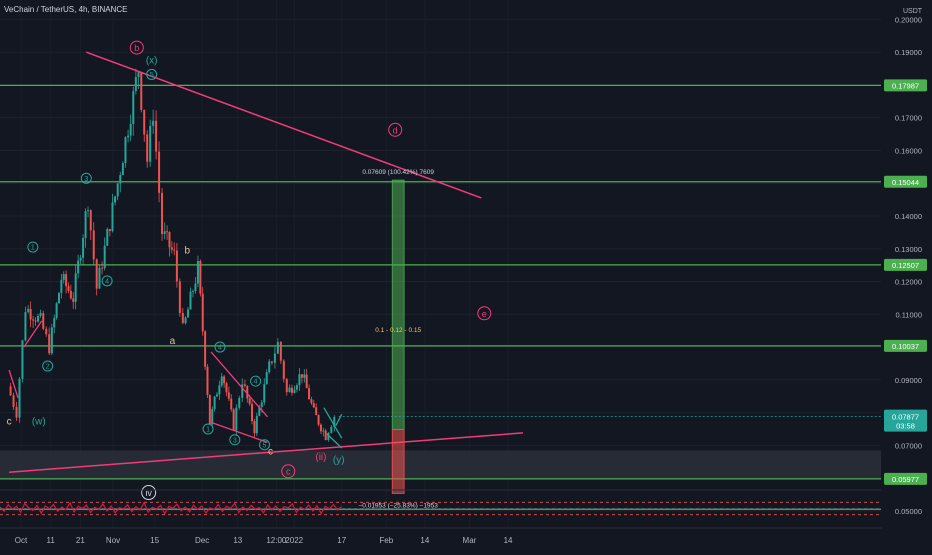  What do you see at coordinates (21, 540) in the screenshot?
I see `time-tick-label: Oct` at bounding box center [21, 540].